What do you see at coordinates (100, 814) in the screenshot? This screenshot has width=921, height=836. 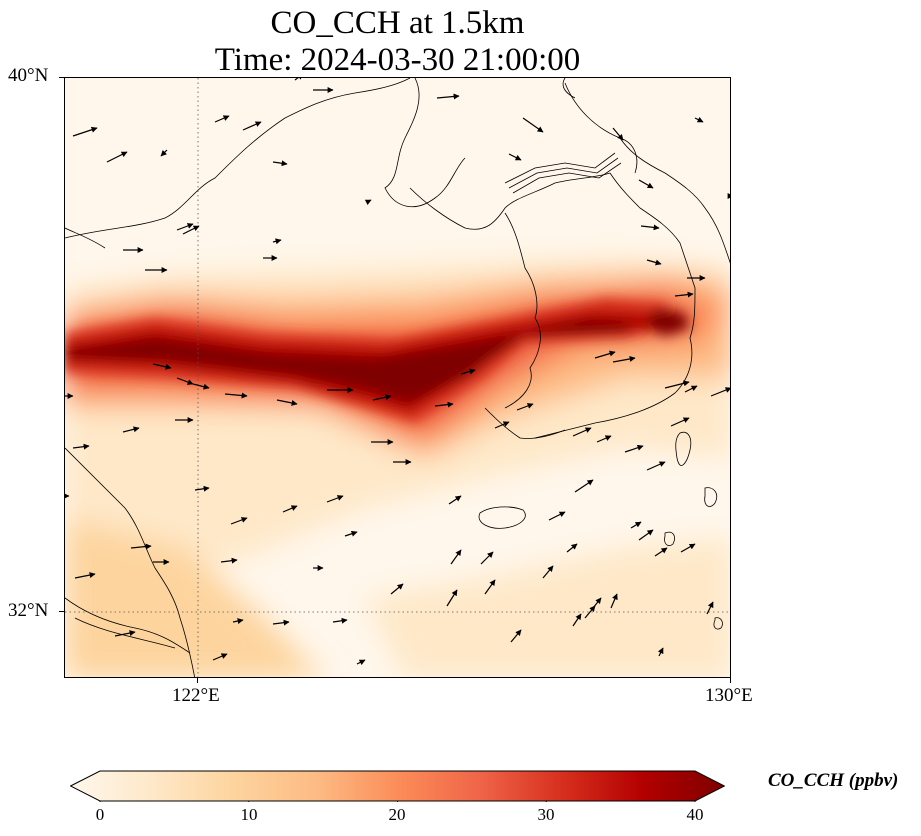 I see `colorbar-label-0: 0` at bounding box center [100, 814].